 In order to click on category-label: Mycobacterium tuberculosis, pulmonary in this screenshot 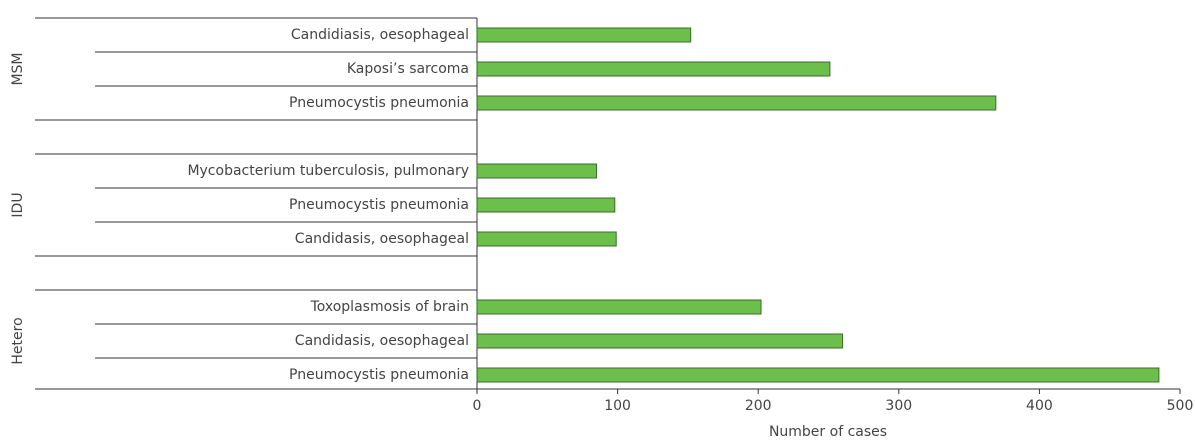, I will do `click(328, 171)`.